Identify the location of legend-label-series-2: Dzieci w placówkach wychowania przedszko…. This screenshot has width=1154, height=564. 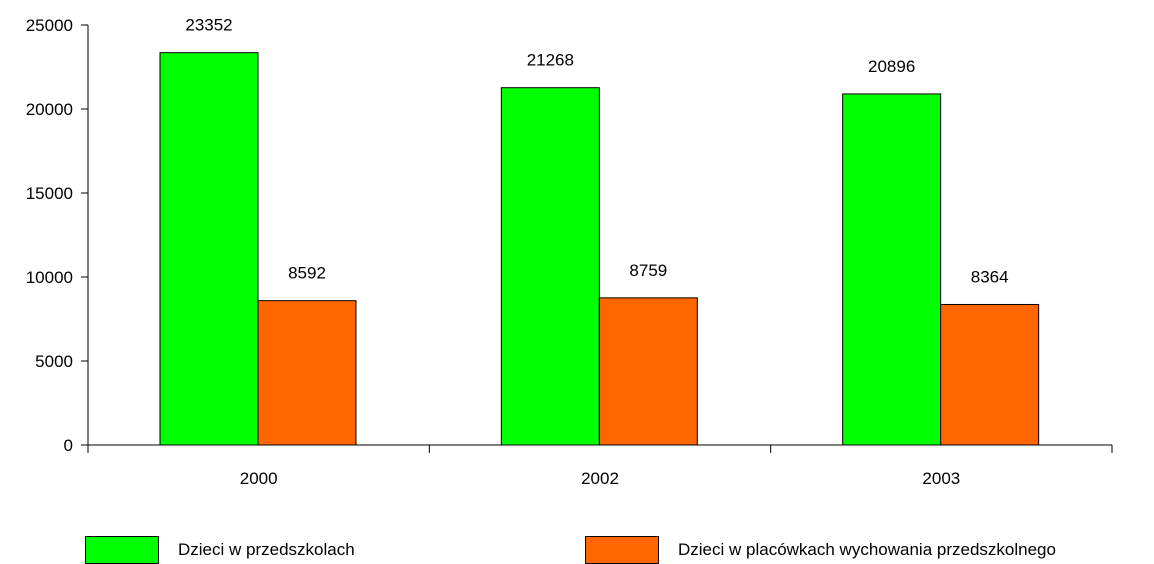
(867, 549).